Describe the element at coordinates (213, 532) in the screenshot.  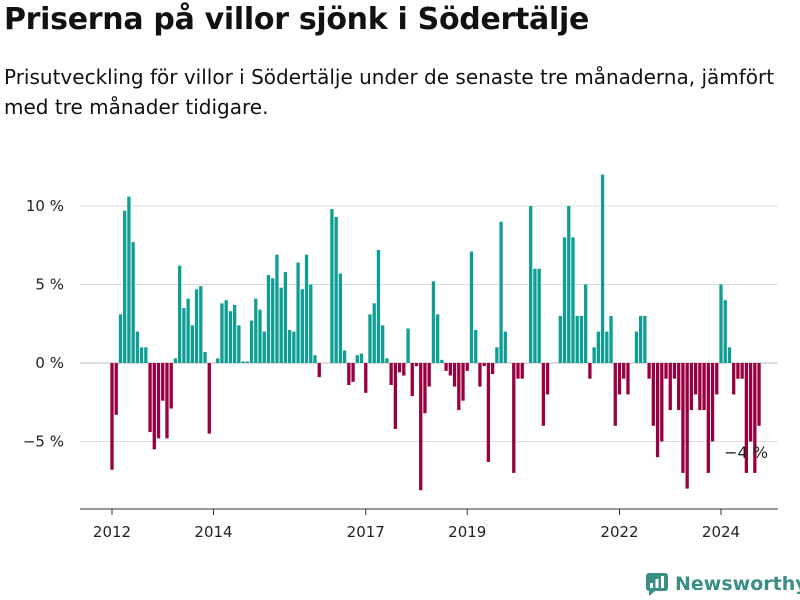
I see `x-tick-label: 2014` at that location.